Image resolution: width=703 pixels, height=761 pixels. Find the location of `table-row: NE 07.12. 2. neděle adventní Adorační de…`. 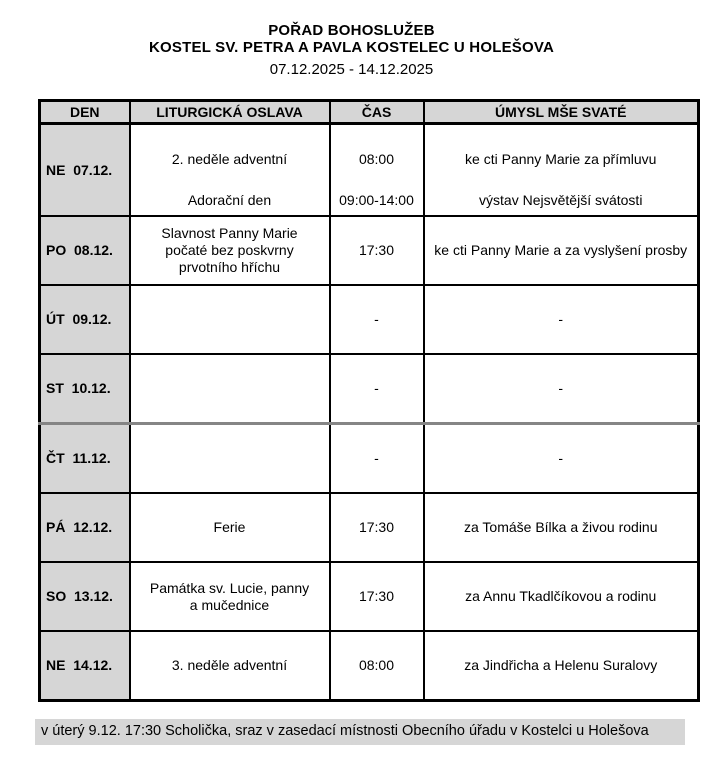

table-row: NE 07.12. 2. neděle adventní Adorační de… is located at coordinates (369, 169).